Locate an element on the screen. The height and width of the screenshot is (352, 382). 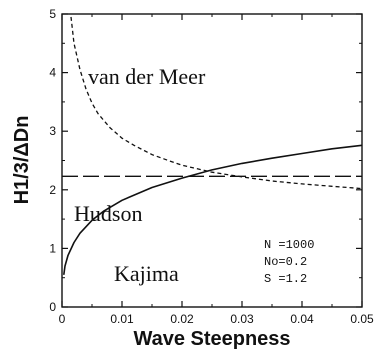
x-tick-label: 0.04 is located at coordinates (302, 319).